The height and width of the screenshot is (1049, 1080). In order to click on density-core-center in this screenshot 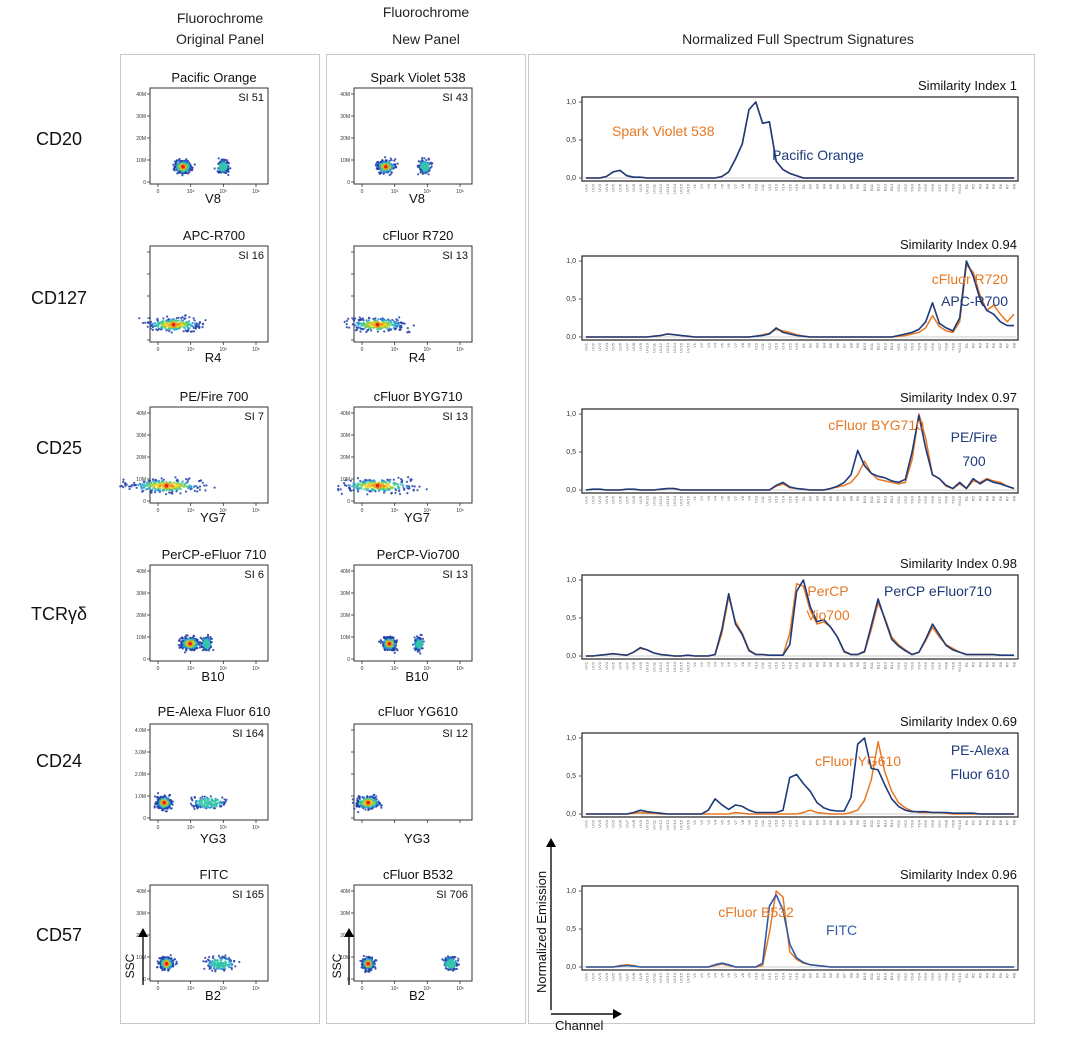, I will do `click(377, 324)`.